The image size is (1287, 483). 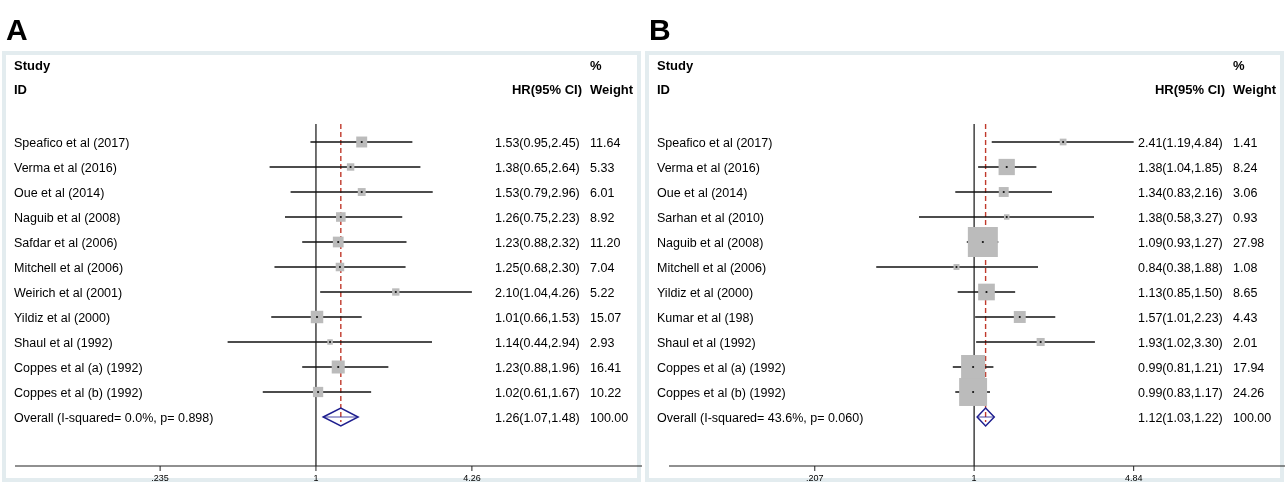 I want to click on annotation: 1.23(0.88,2.32), so click(x=537, y=242).